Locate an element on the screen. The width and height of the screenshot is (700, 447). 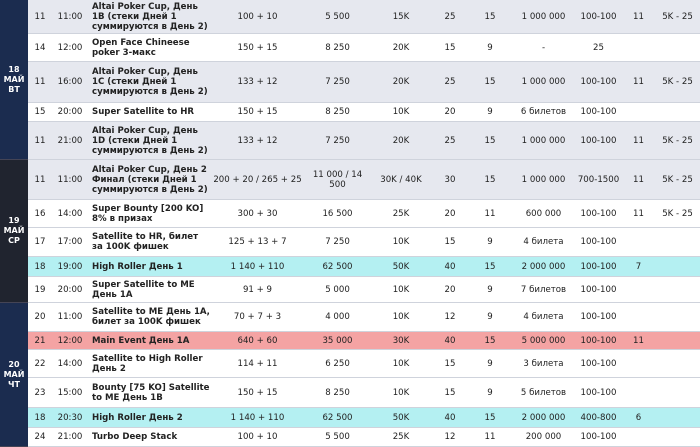
levels-cell: 40 is located at coordinates (450, 266).